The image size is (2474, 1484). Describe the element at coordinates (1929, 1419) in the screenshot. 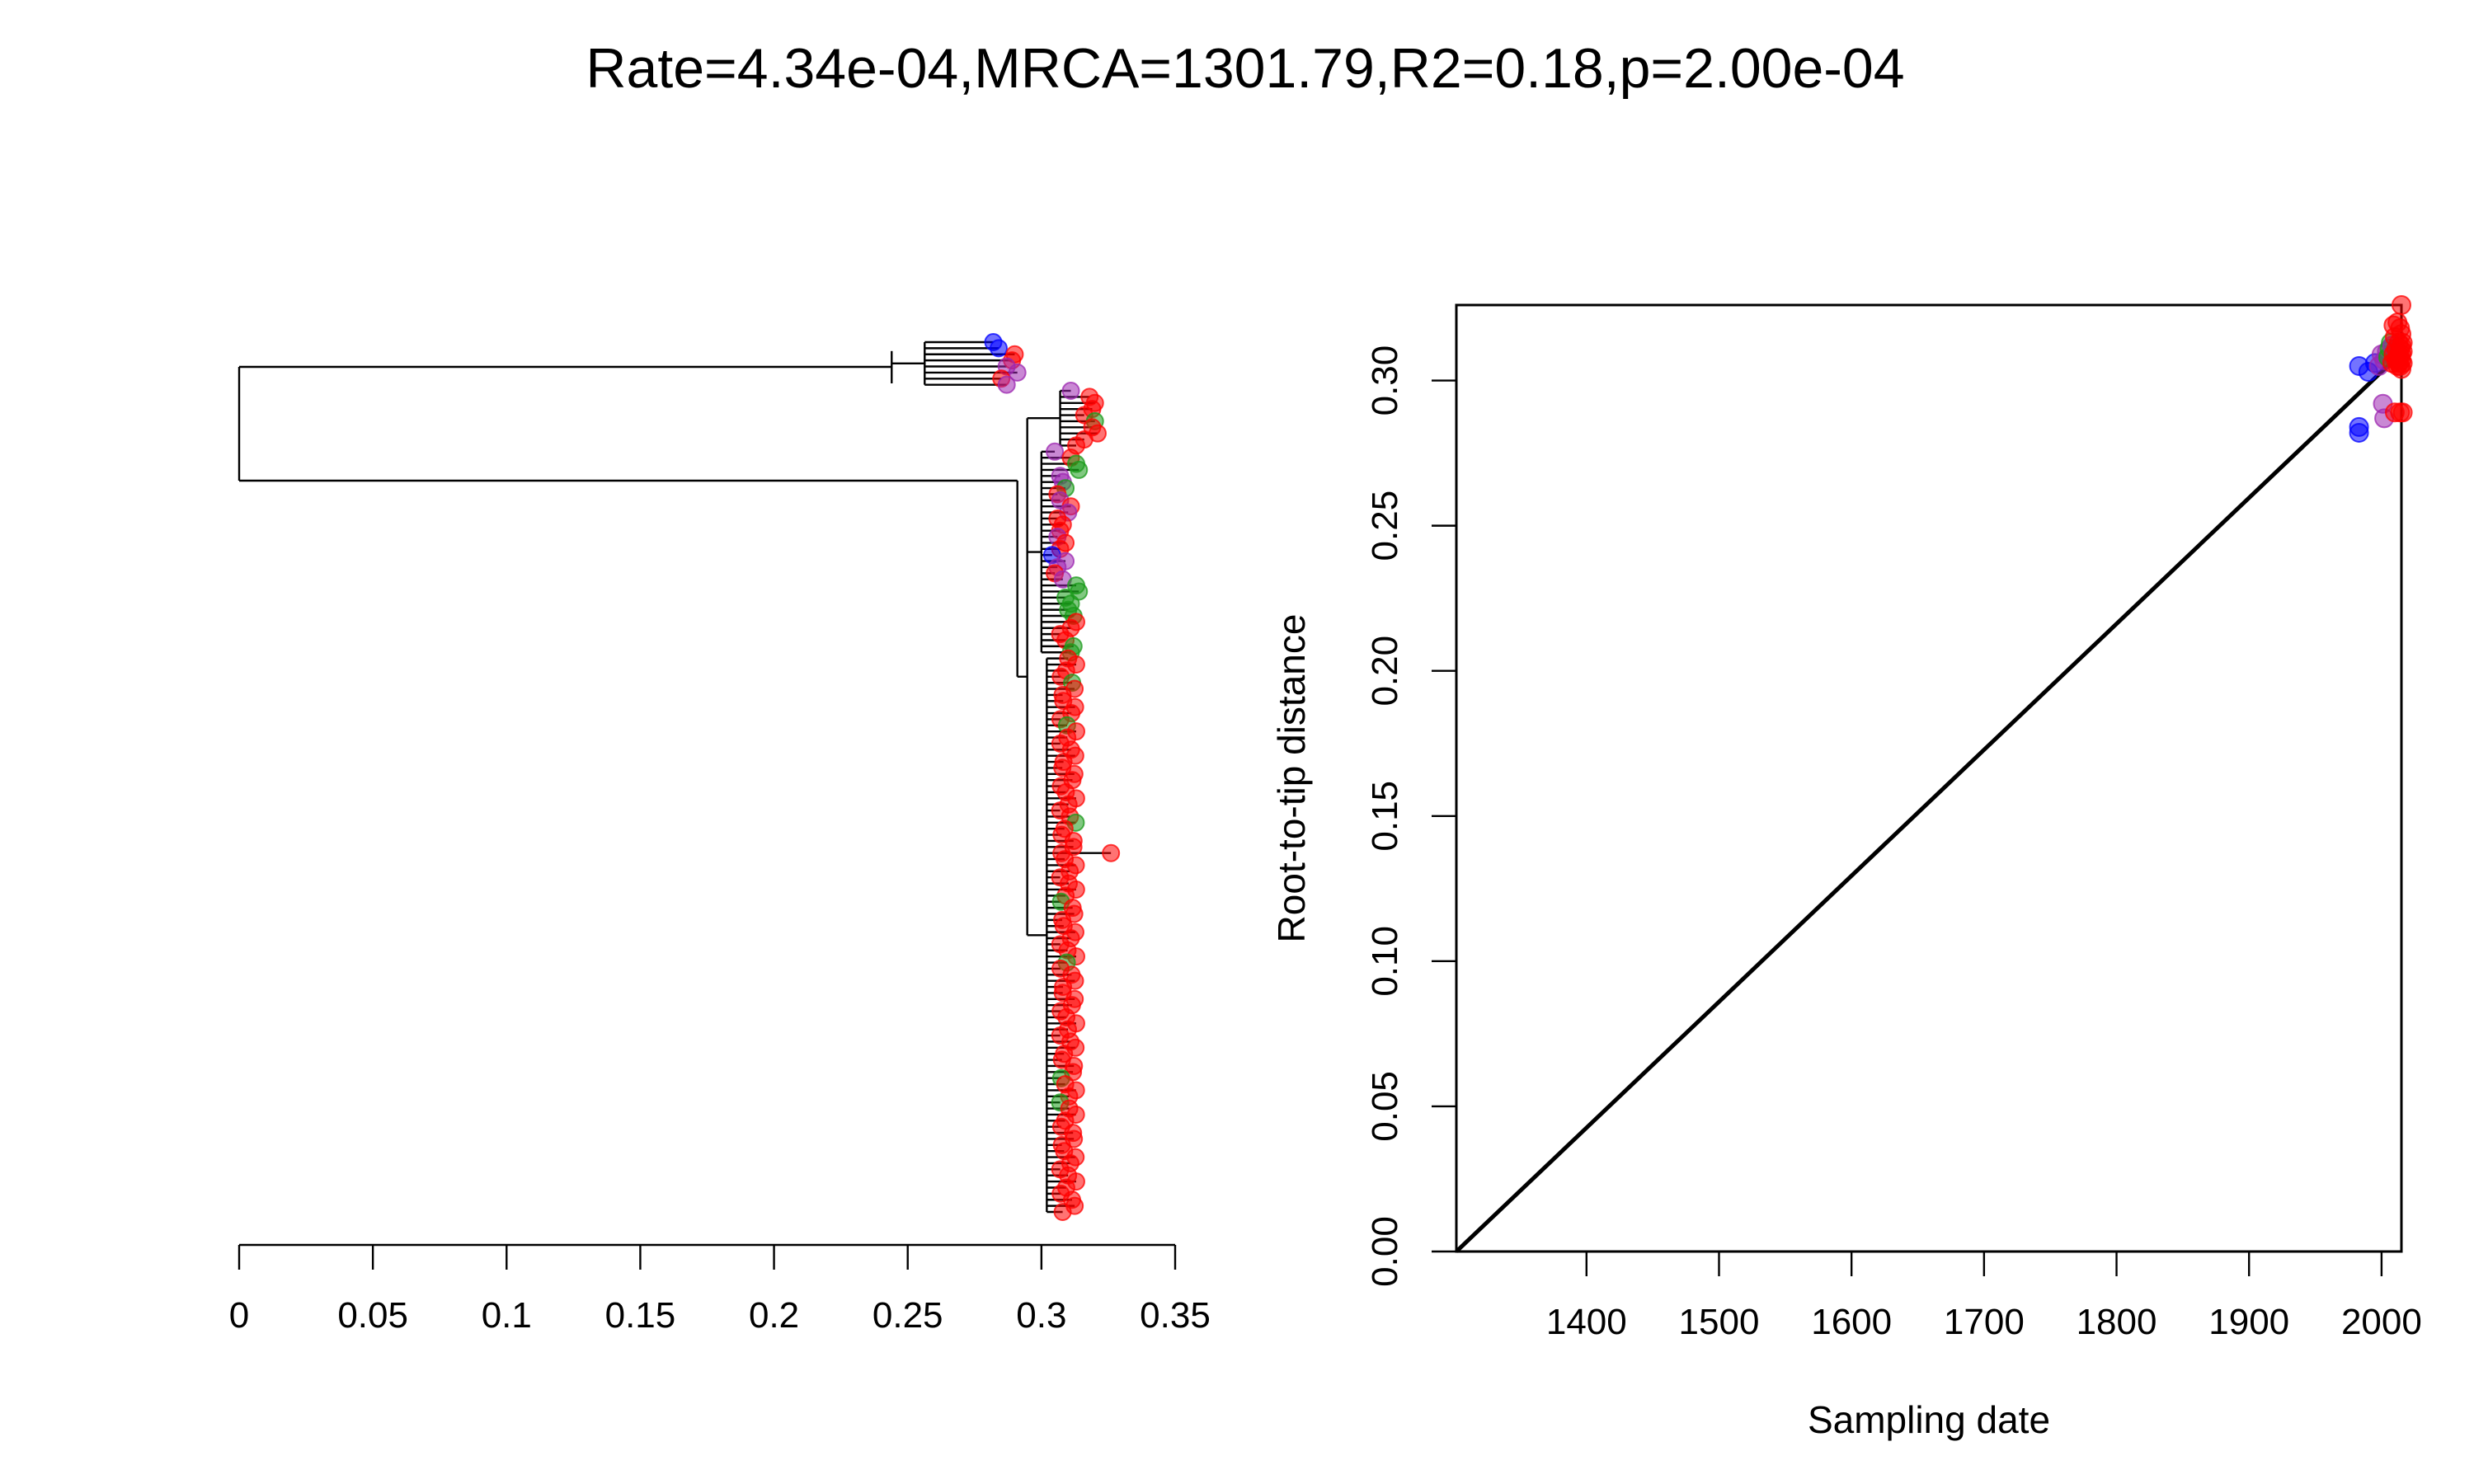

I see `scatter-x-axis-label: Sampling date` at that location.